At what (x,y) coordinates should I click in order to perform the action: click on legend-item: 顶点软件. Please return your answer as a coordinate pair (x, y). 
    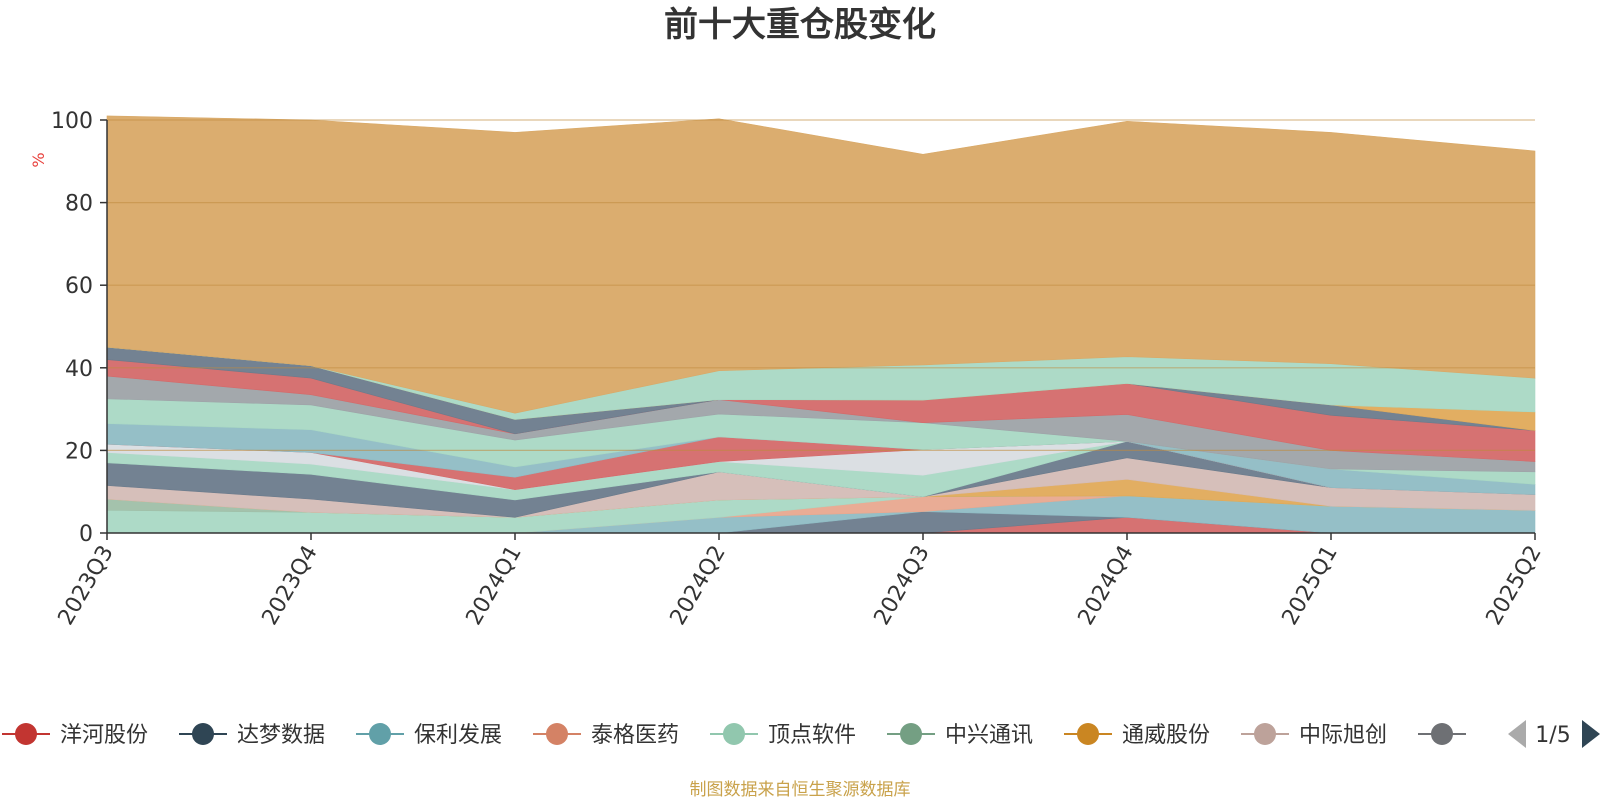
    Looking at the image, I should click on (783, 735).